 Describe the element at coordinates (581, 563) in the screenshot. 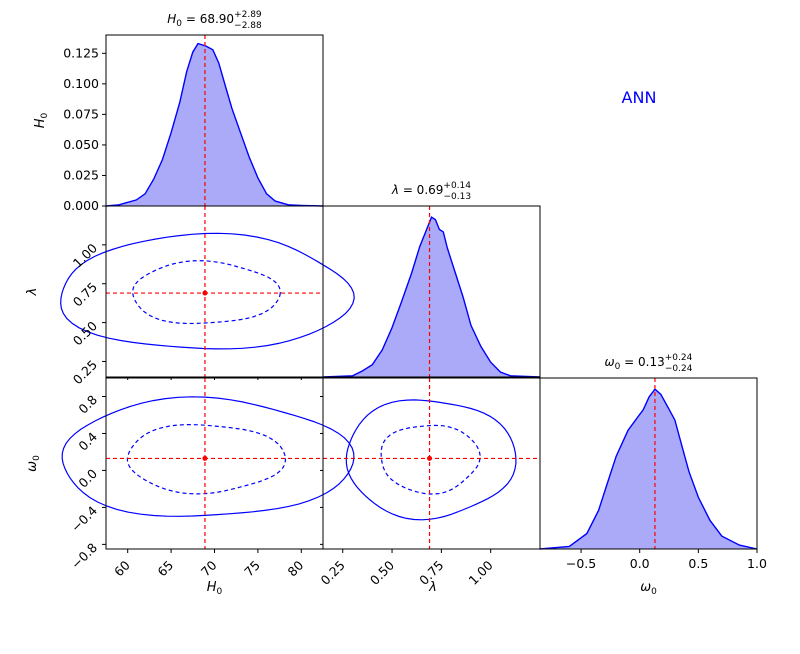

I see `xtick-label-omega0-0: −0.5` at that location.